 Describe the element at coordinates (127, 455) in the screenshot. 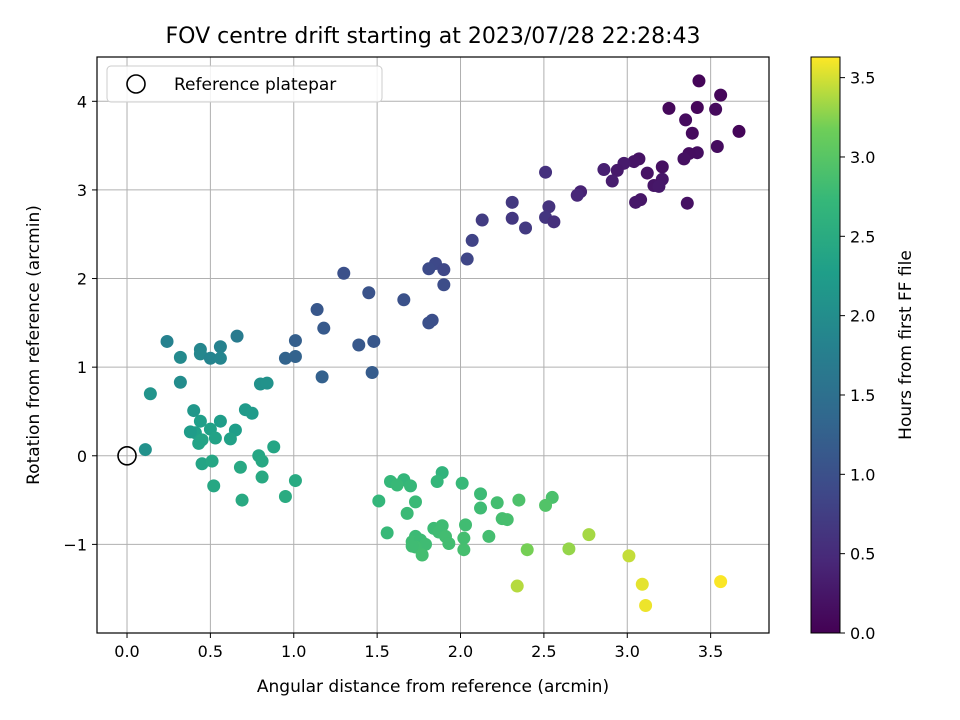

I see `reference-marker` at that location.